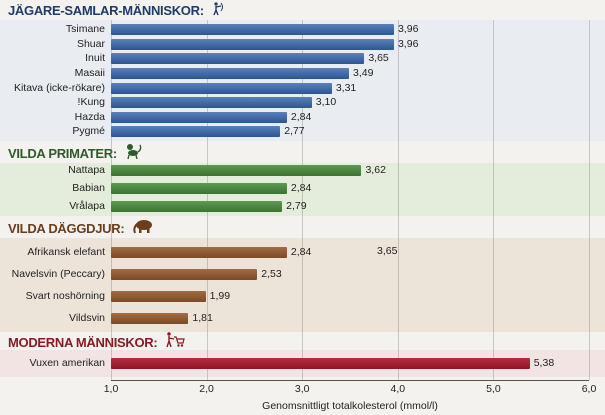  What do you see at coordinates (66, 251) in the screenshot?
I see `category-label: Afrikansk elefant` at bounding box center [66, 251].